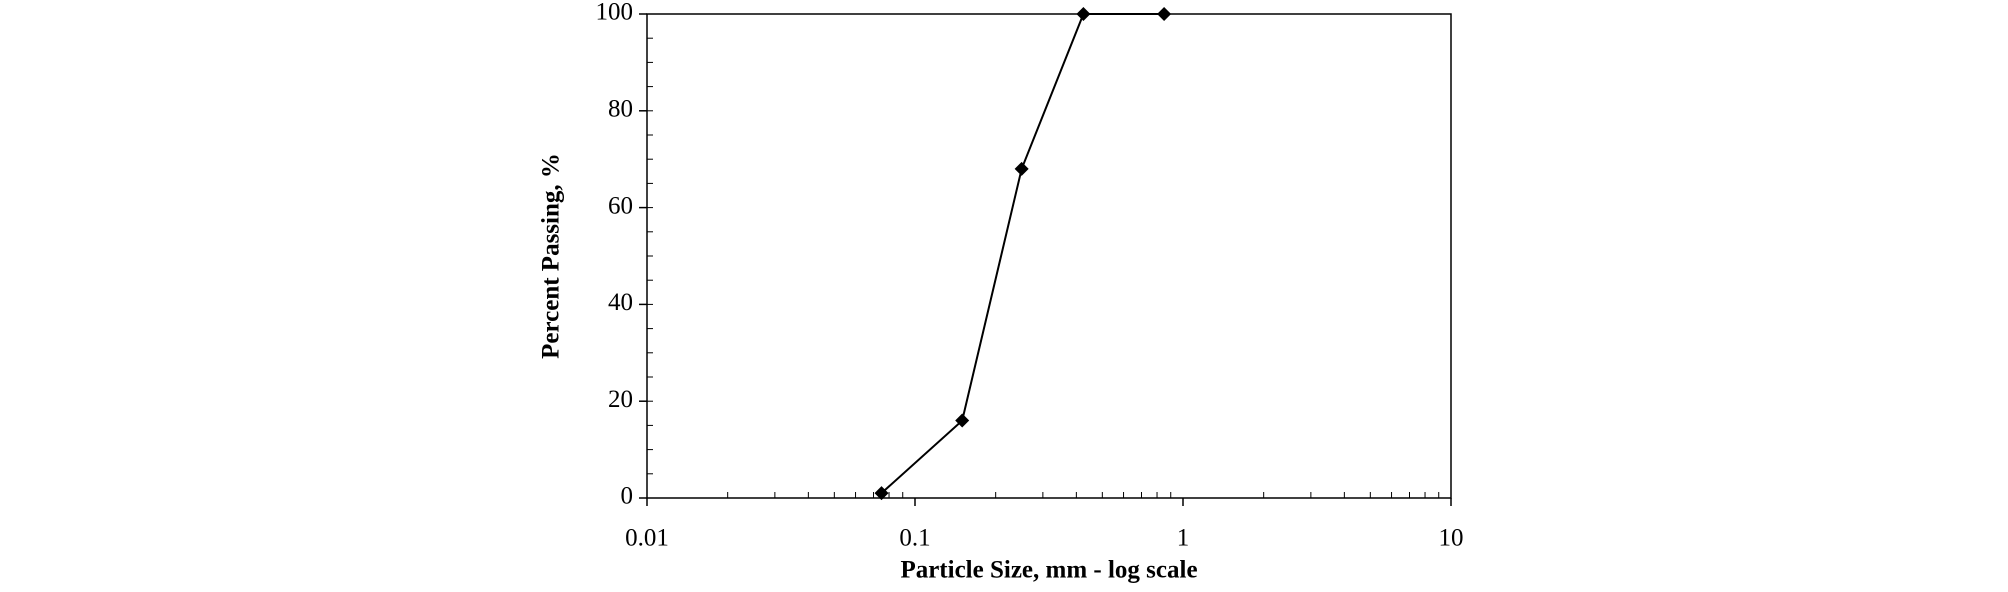 Image resolution: width=2008 pixels, height=592 pixels. What do you see at coordinates (620, 399) in the screenshot?
I see `y-tick-label: 20` at bounding box center [620, 399].